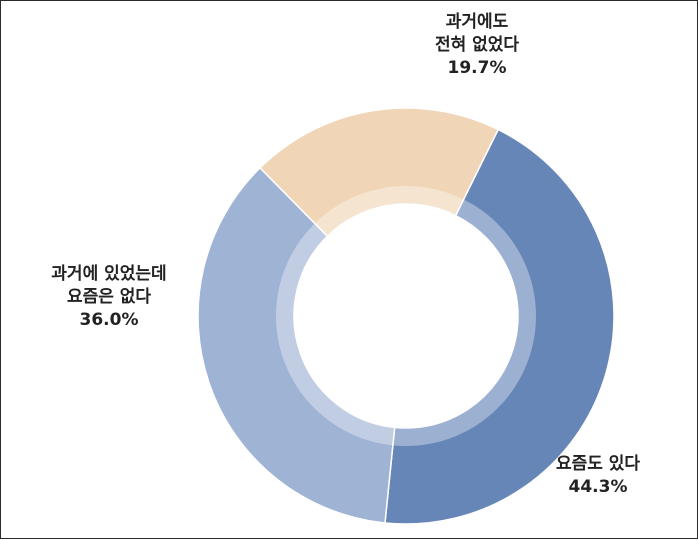 This screenshot has height=540, width=698. Describe the element at coordinates (477, 45) in the screenshot. I see `slice-label-gwageoedo-eopseotda: 과거에도 전혀 없었다 19.7%` at that location.